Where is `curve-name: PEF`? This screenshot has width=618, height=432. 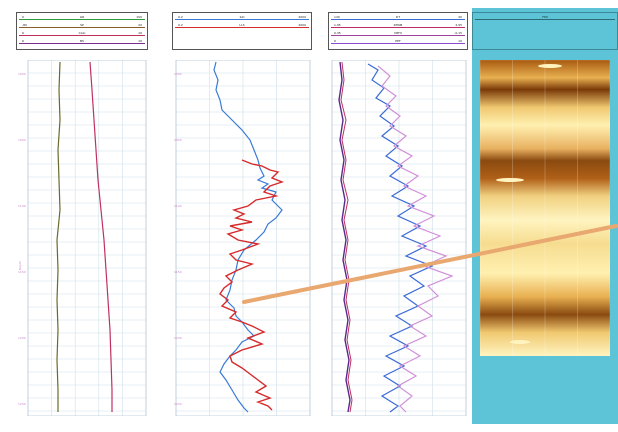
curve-name: PEF is located at coordinates (398, 41).